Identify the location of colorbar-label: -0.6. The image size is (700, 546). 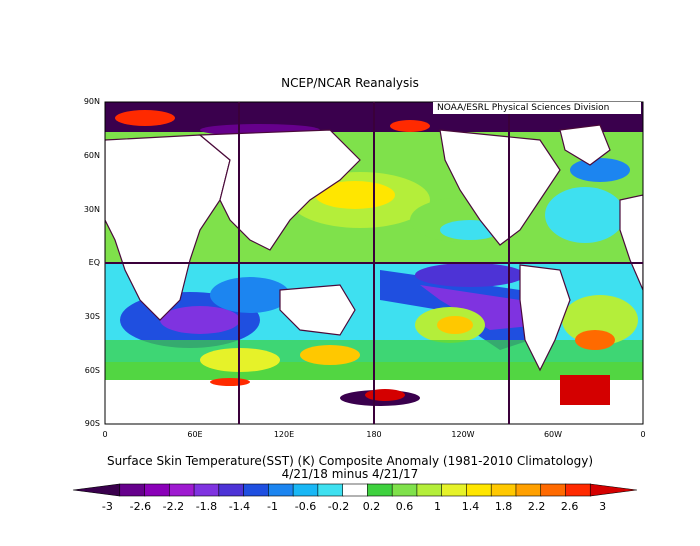
(305, 506).